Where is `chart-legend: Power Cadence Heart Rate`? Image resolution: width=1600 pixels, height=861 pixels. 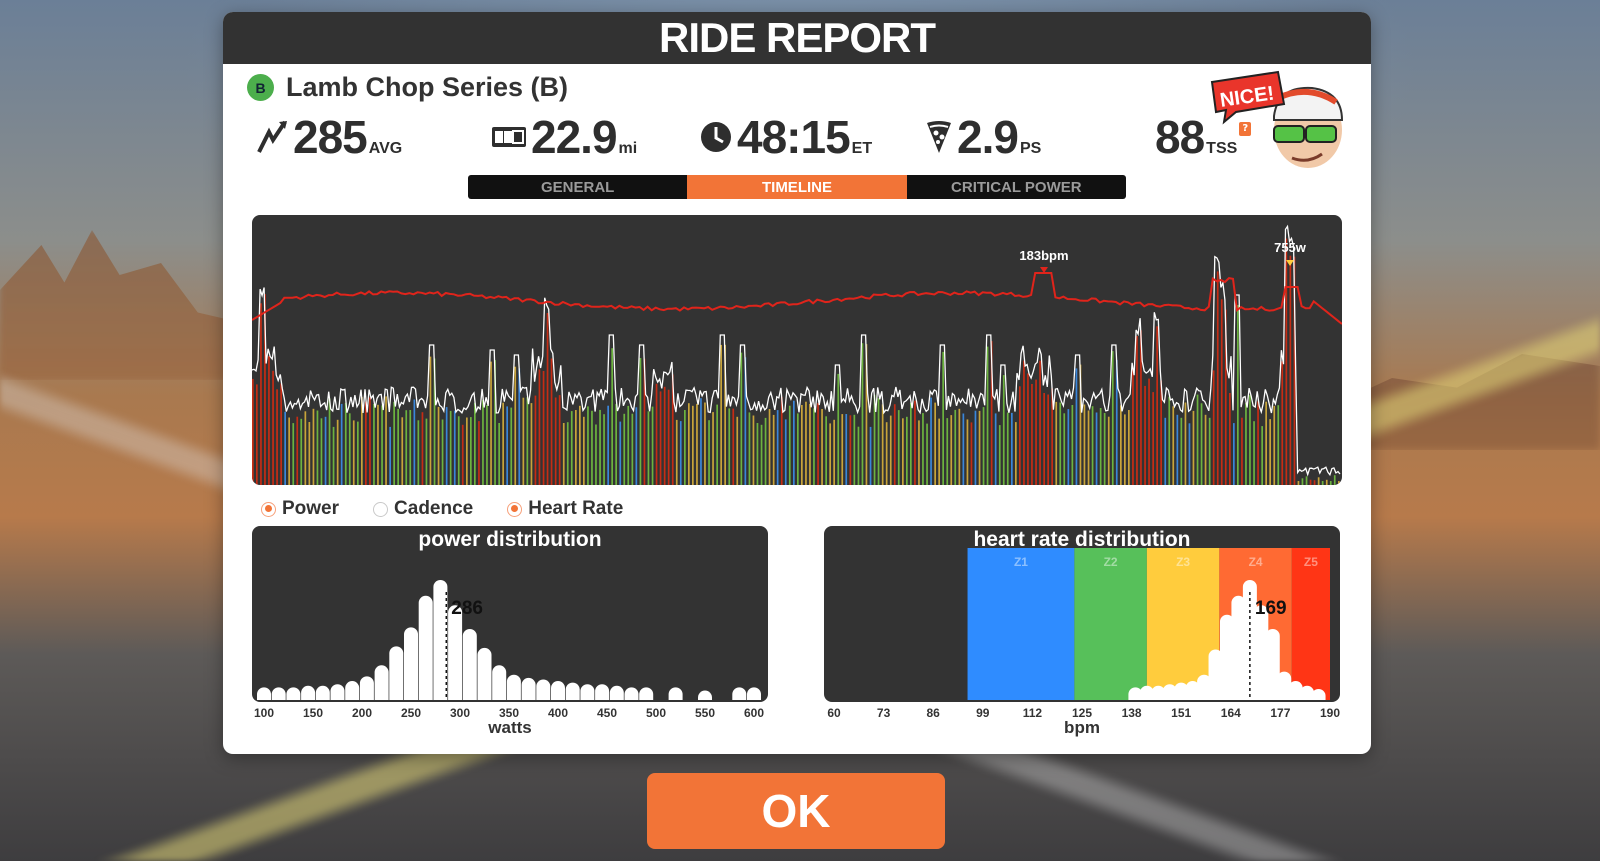
chart-legend: Power Cadence Heart Rate is located at coordinates (459, 509).